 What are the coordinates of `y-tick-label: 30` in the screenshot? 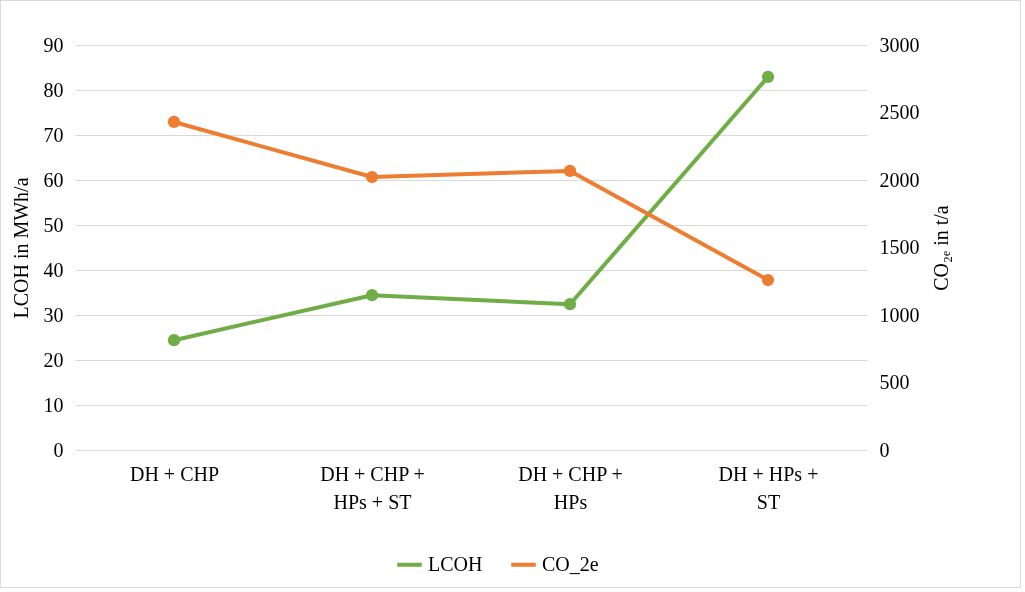 It's located at (53, 314).